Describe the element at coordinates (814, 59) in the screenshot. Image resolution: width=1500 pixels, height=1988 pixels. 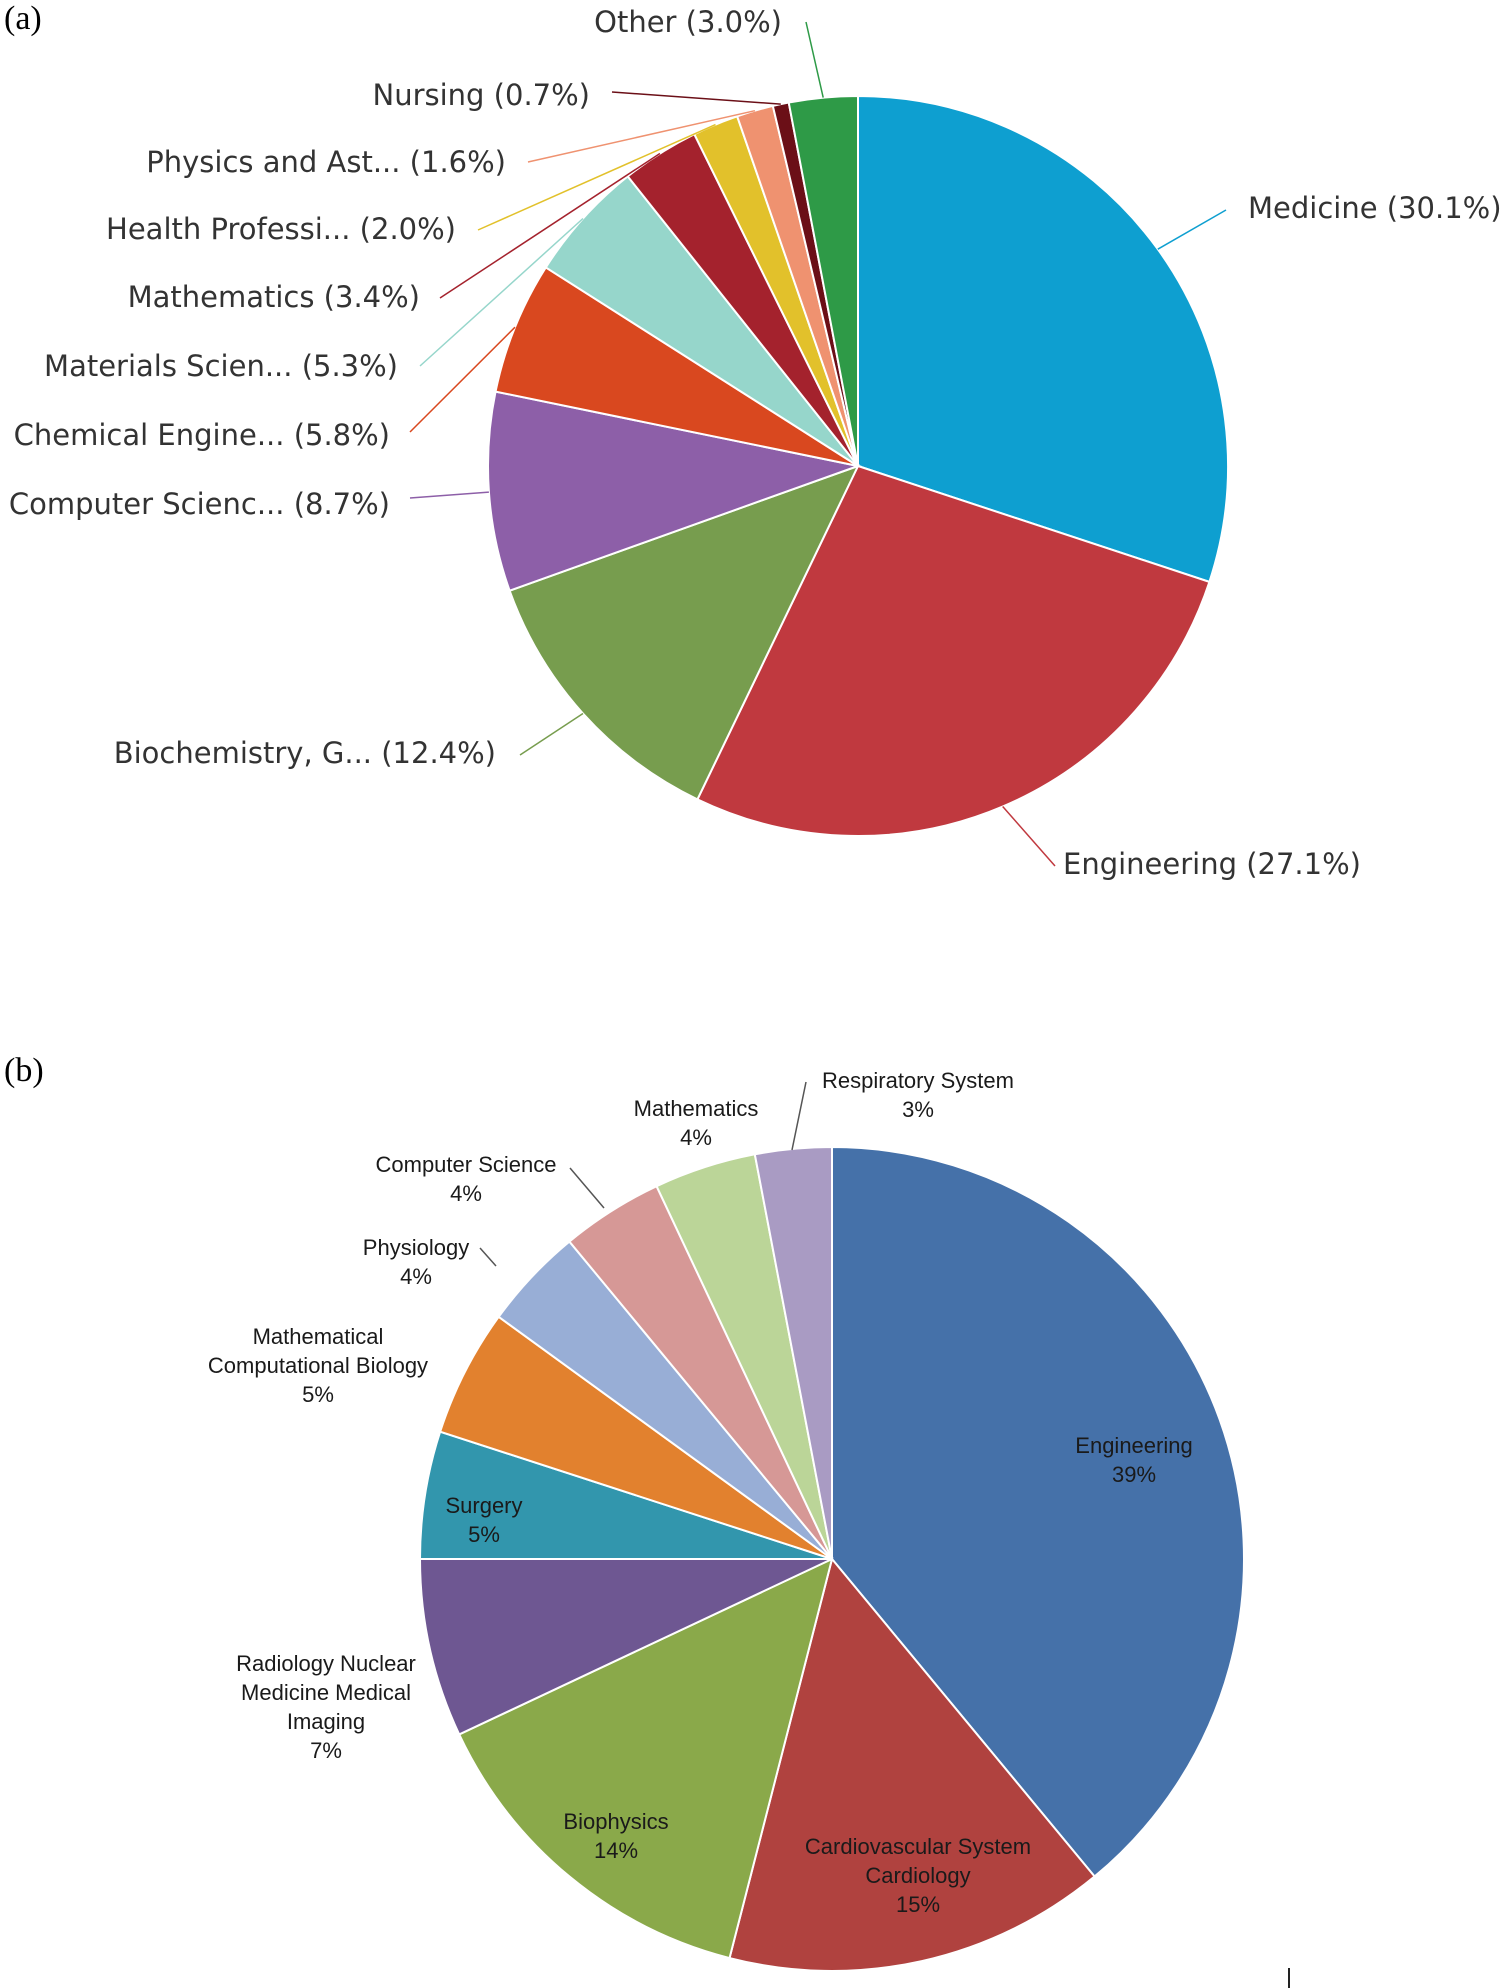
I see `chart-a-leader-other` at that location.